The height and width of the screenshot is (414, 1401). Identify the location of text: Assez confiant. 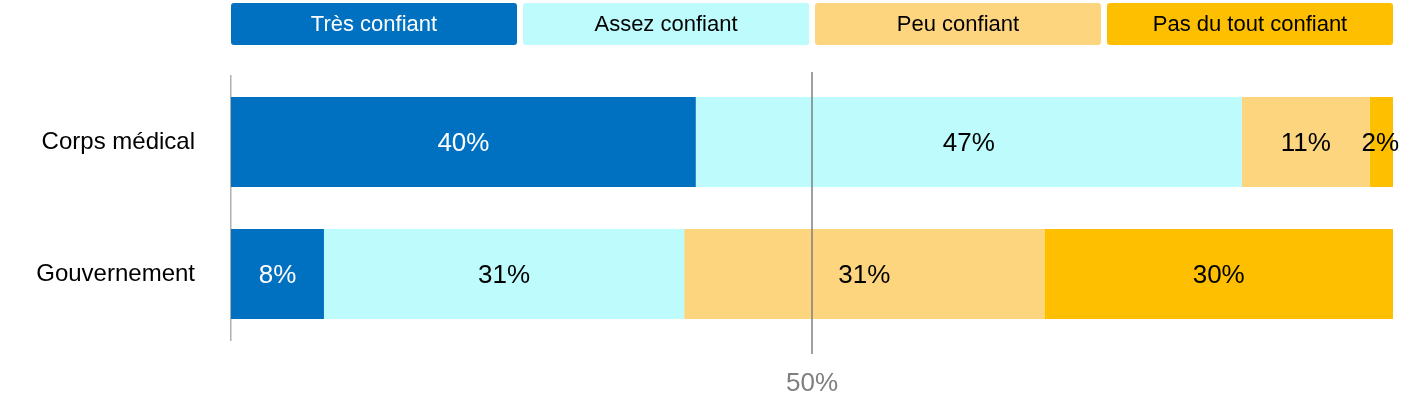
(666, 24).